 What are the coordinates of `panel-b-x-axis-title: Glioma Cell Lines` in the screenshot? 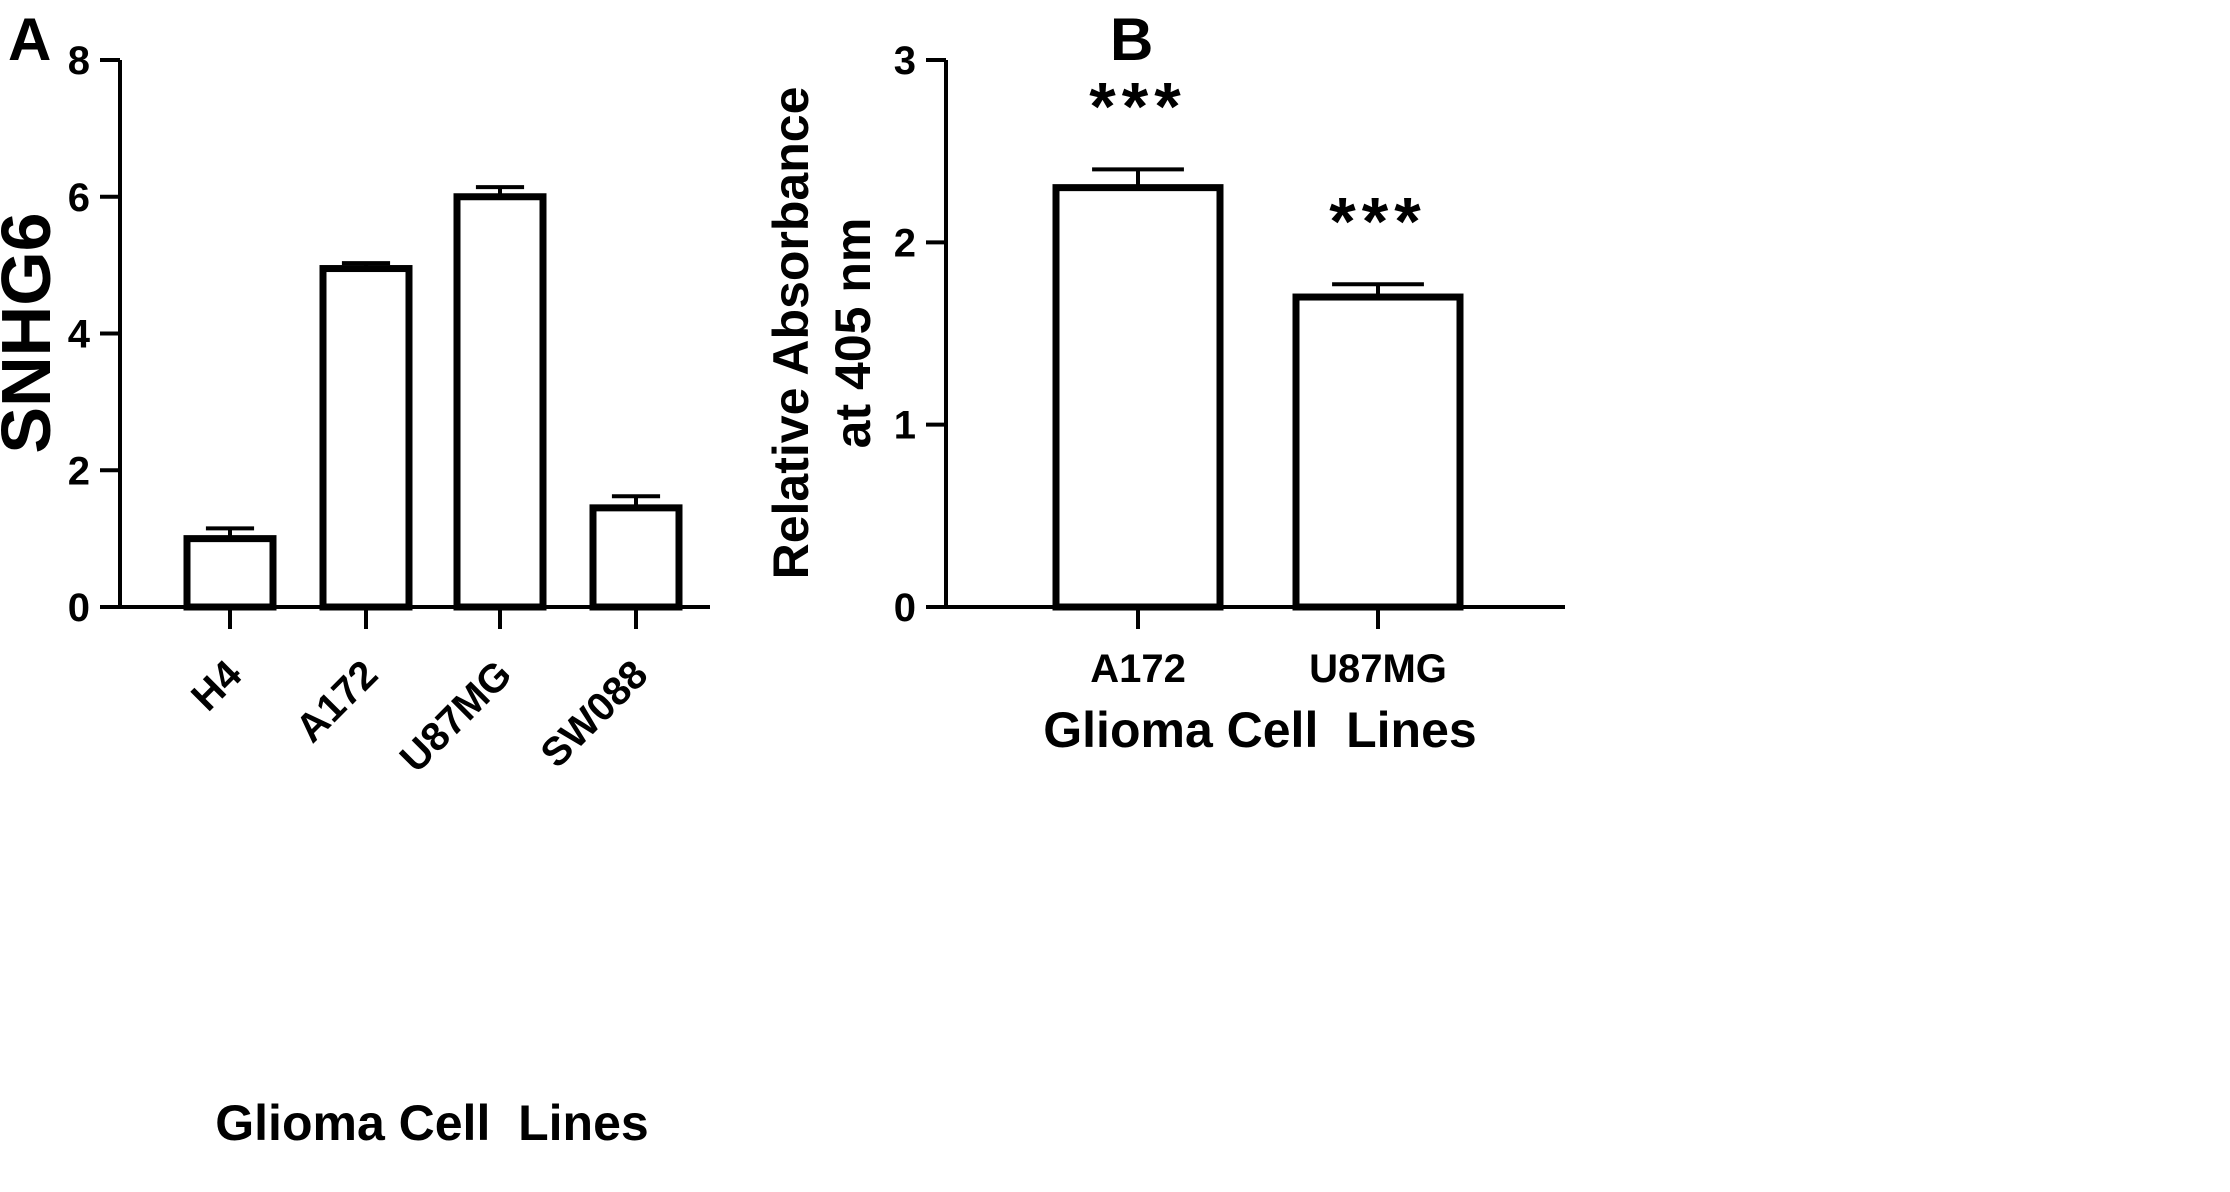 It's located at (1259, 730).